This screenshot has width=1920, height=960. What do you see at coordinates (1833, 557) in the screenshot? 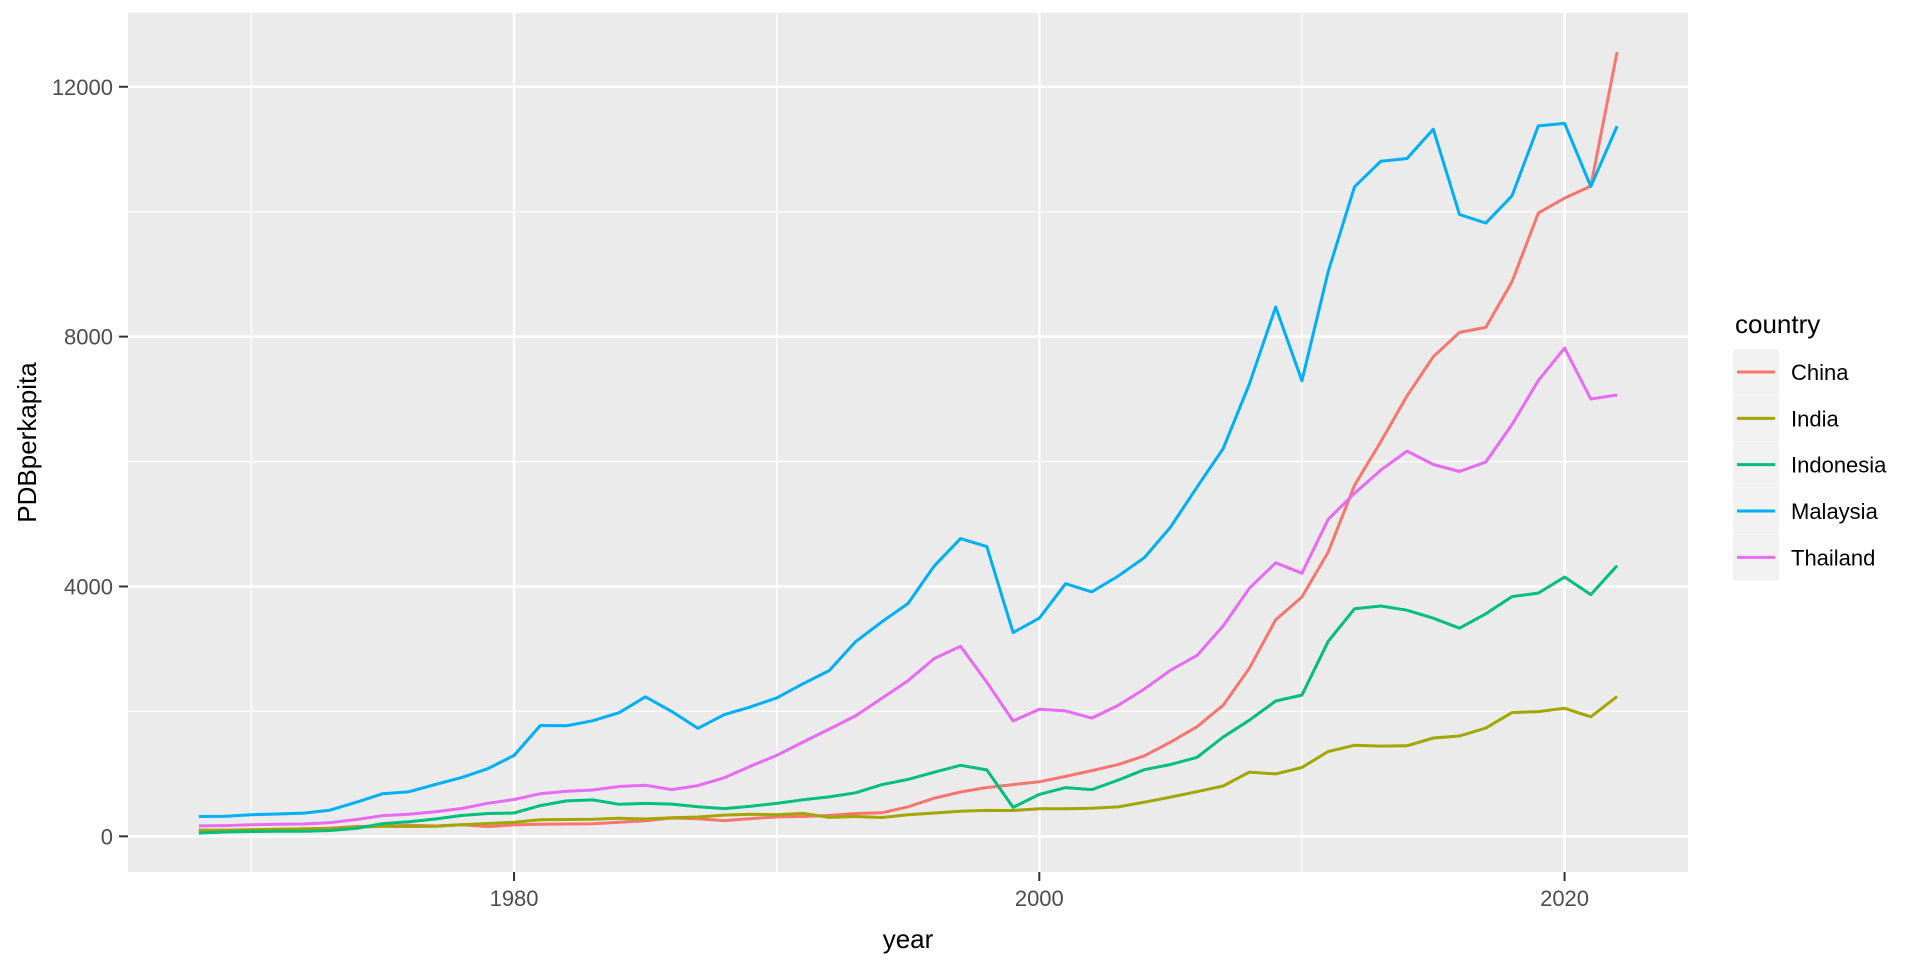
I see `legend-label-thailand: Thailand` at bounding box center [1833, 557].